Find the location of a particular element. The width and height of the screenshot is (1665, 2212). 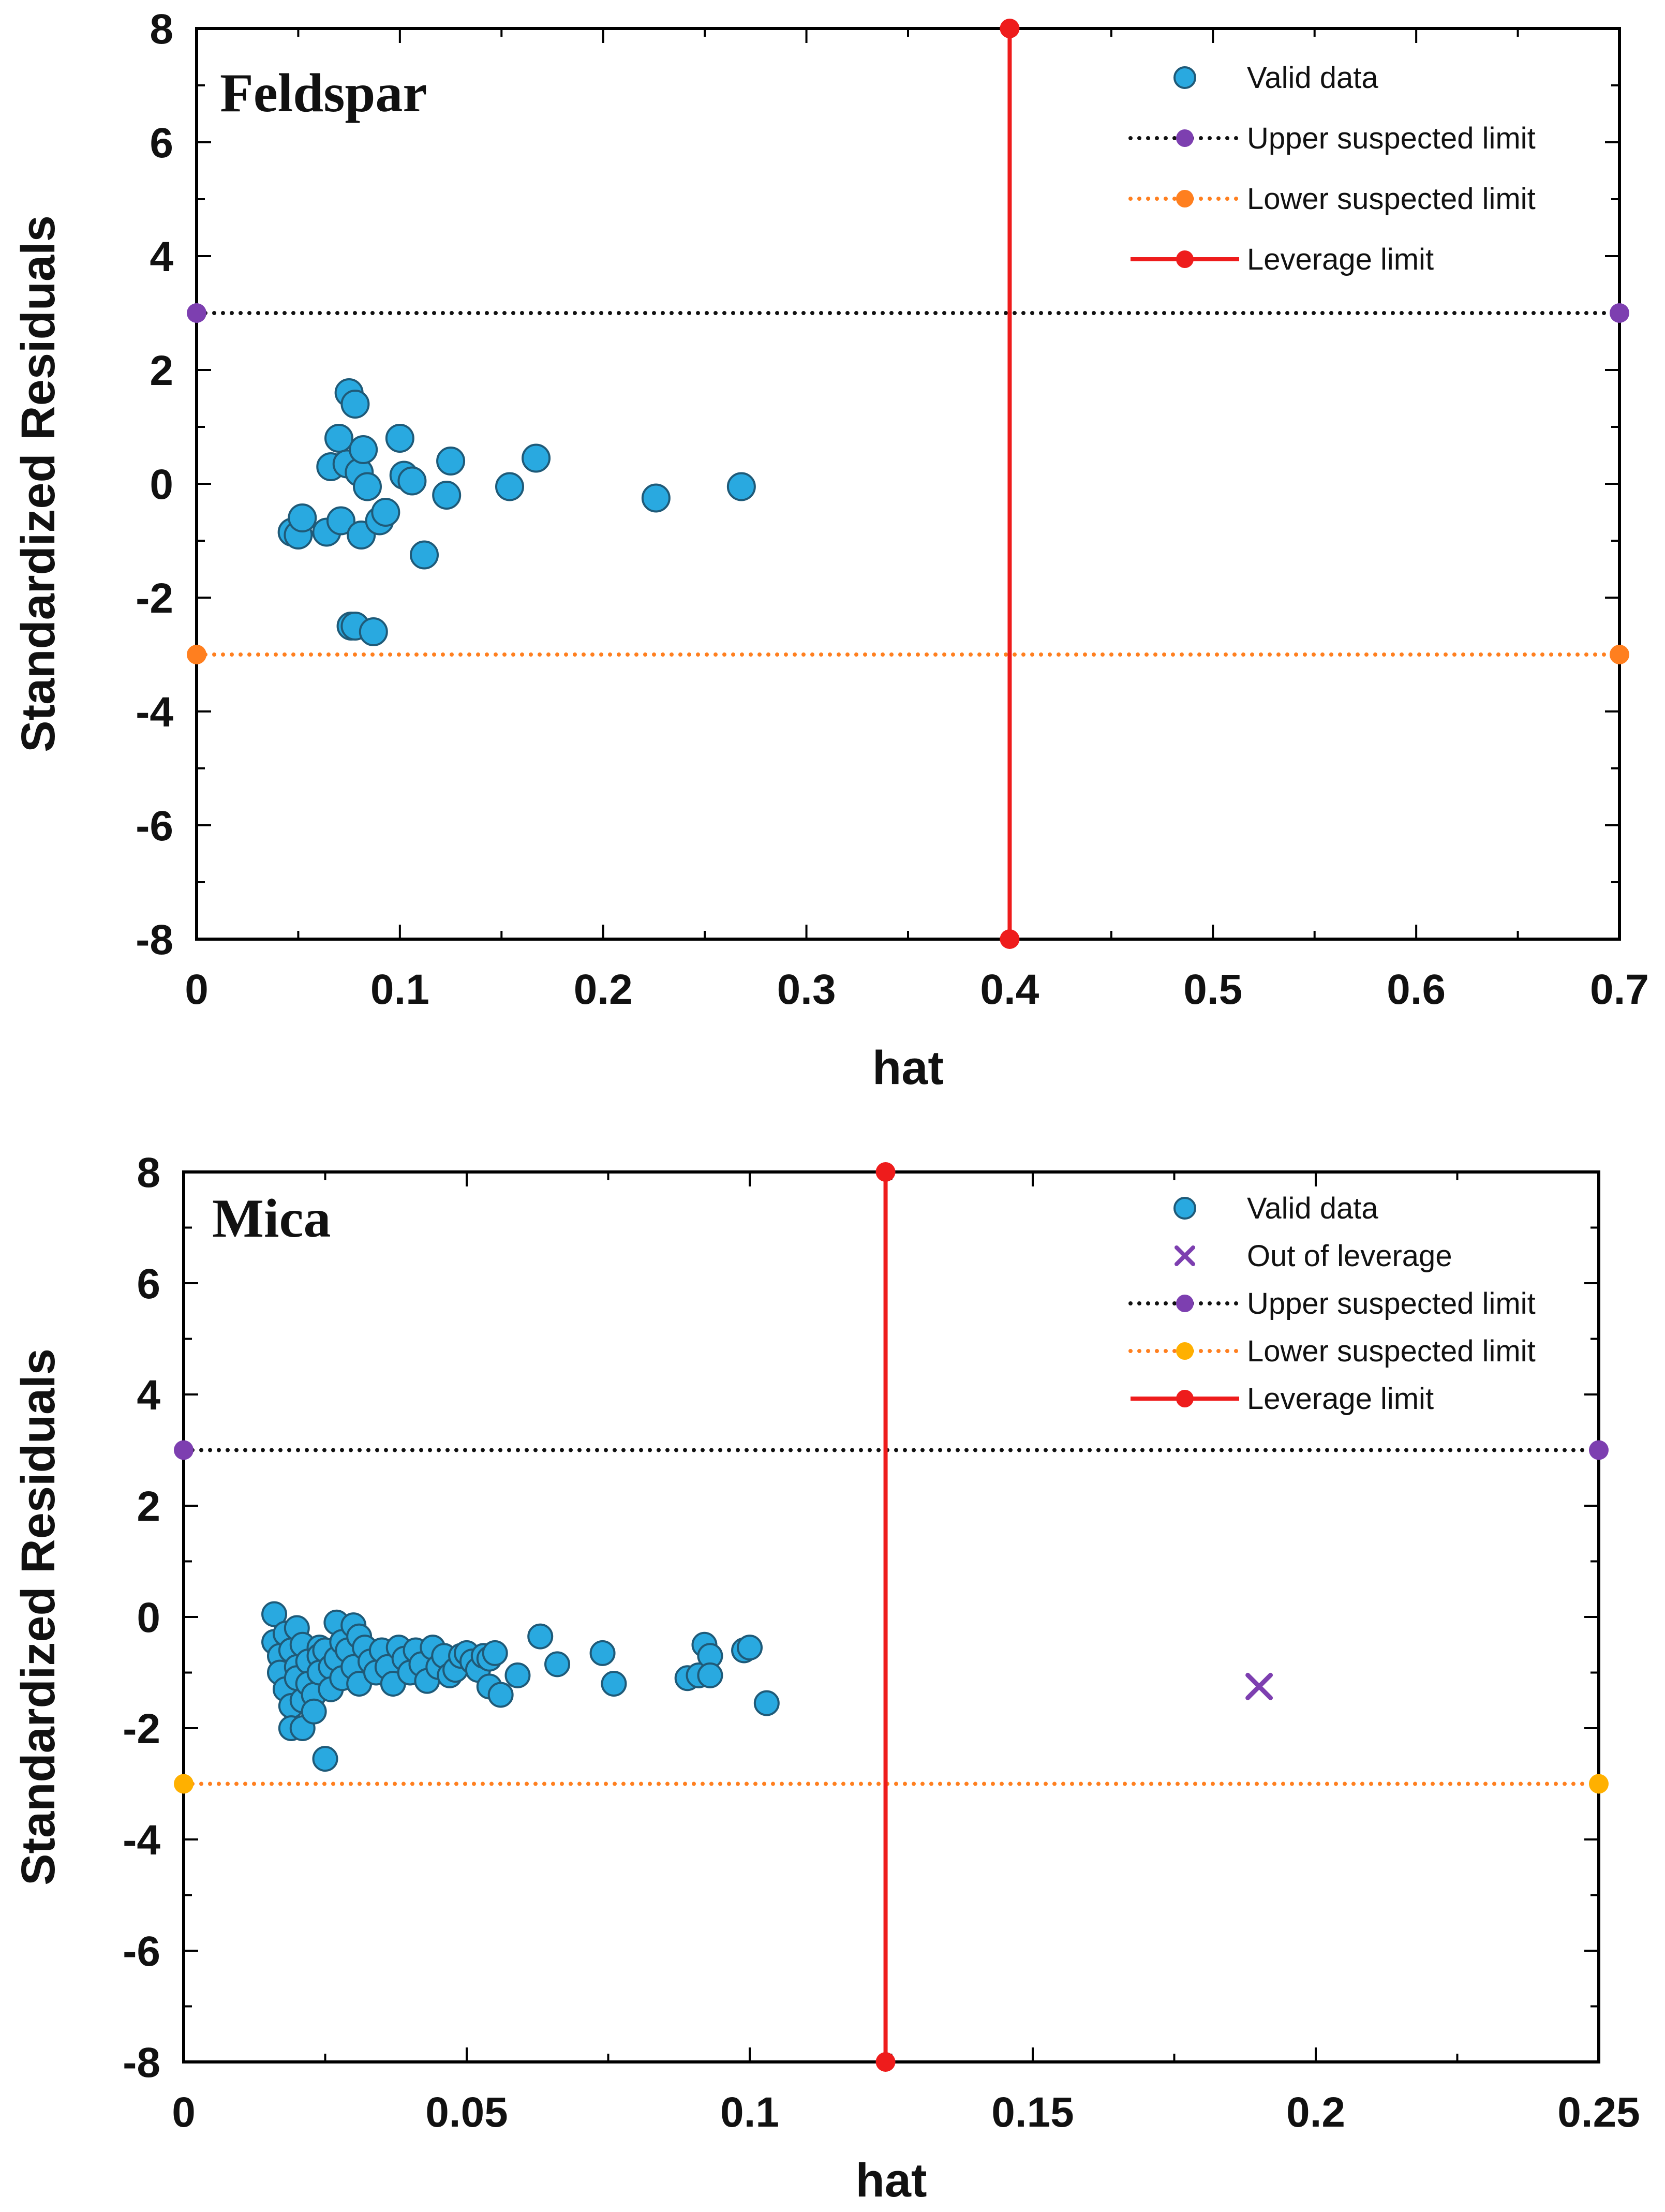

x-marker-stroke is located at coordinates (1259, 1686).